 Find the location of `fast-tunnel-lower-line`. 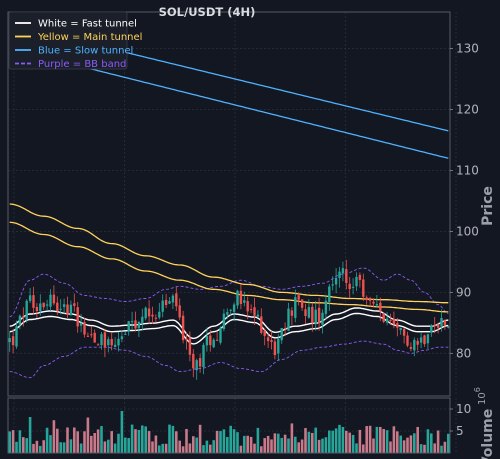

fast-tunnel-lower-line is located at coordinates (229, 328).